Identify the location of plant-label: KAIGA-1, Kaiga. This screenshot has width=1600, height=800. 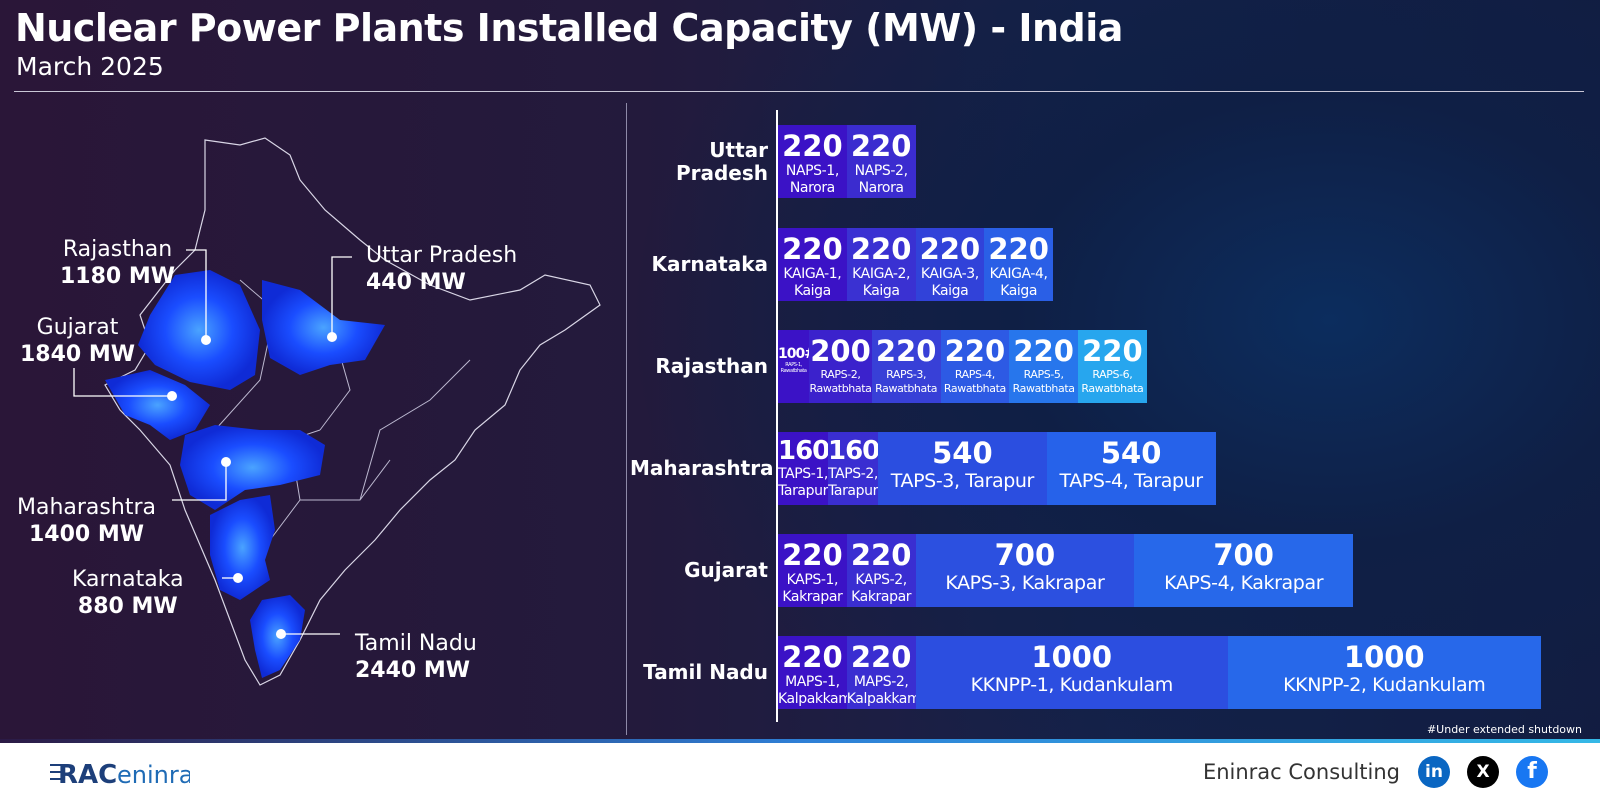
(812, 282).